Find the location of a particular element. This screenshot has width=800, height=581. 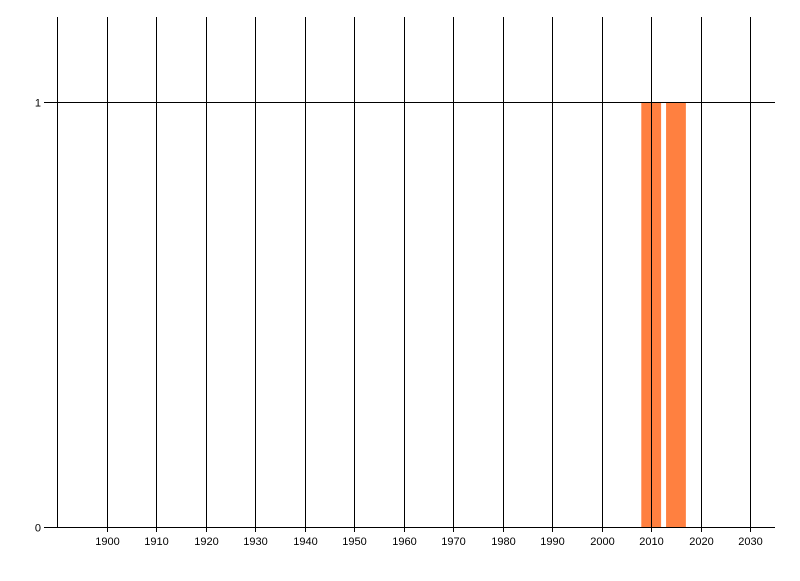

x-tick-label: 2010 is located at coordinates (651, 542).